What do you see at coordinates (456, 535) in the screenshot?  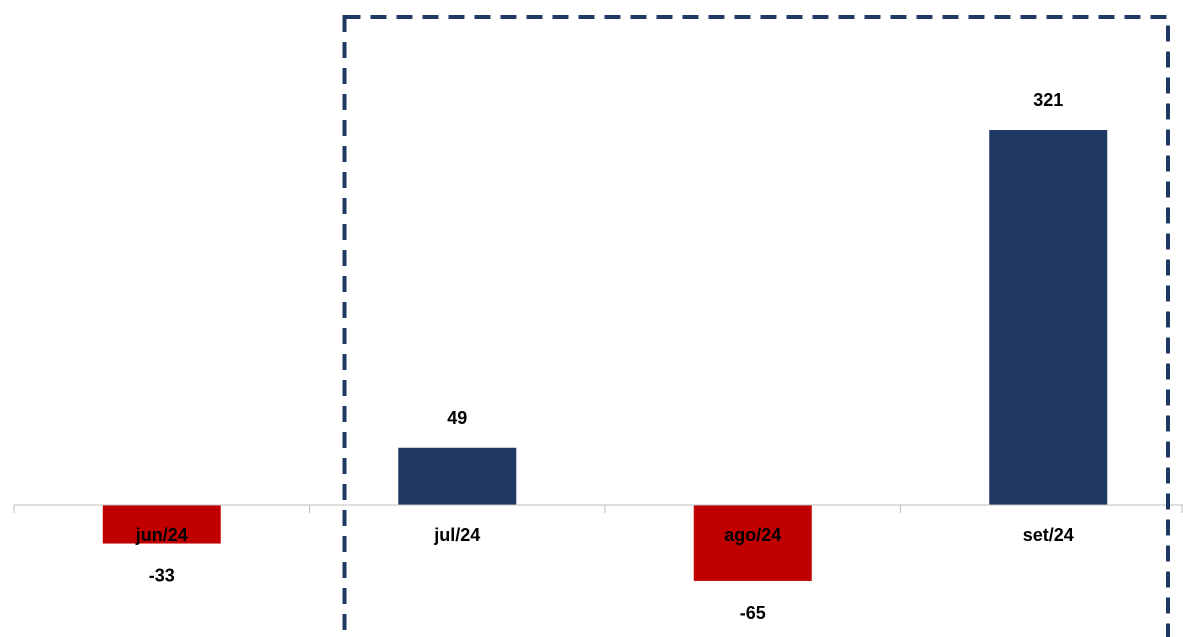 I see `x-tick-label: jul/24` at bounding box center [456, 535].